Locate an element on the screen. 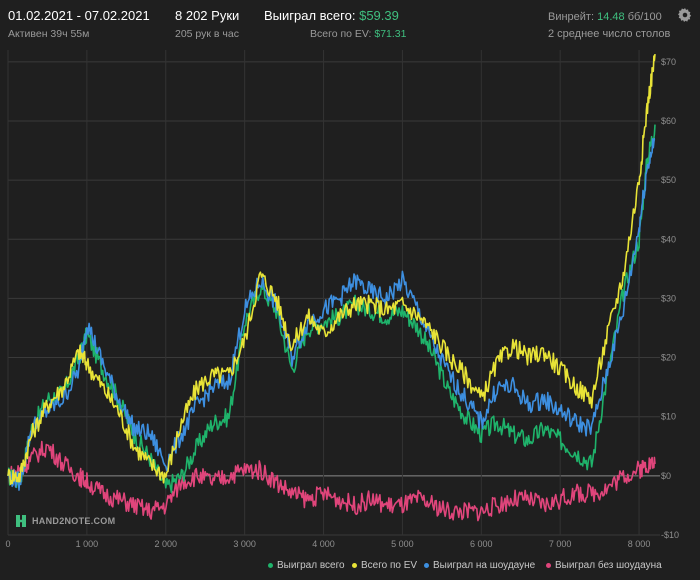  hand2note-logo: HAND2NOTE.COM is located at coordinates (65, 521).